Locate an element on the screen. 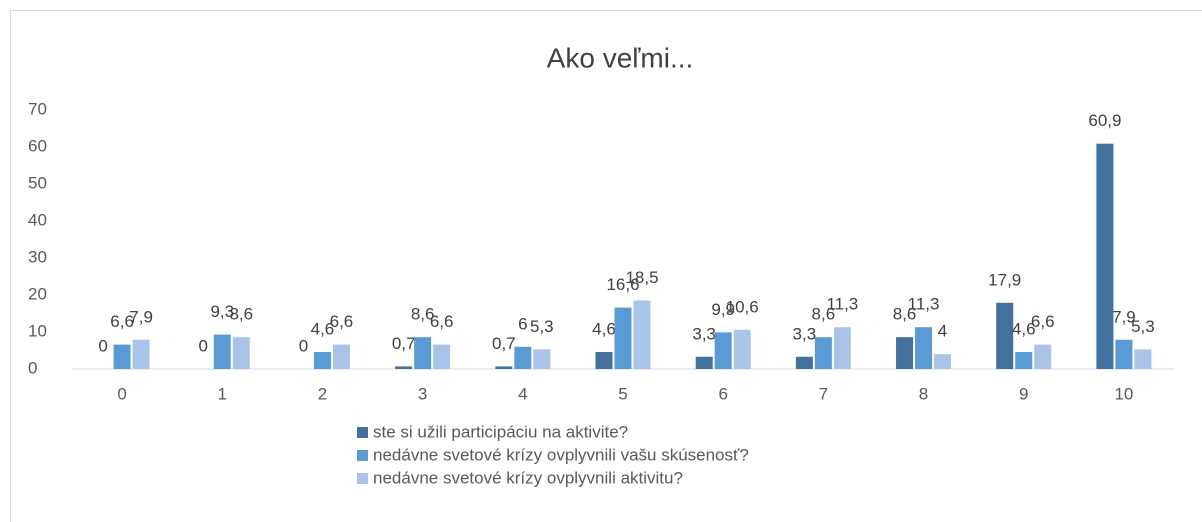 This screenshot has height=522, width=1202. value-label: 10,6 is located at coordinates (742, 306).